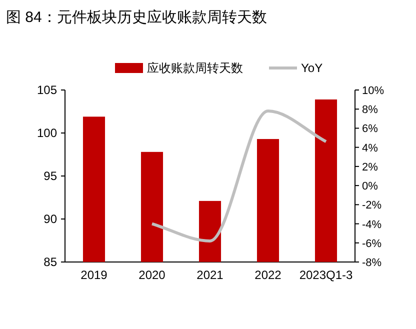 The width and height of the screenshot is (416, 329). What do you see at coordinates (370, 148) in the screenshot?
I see `y2-tick-label: 4%` at bounding box center [370, 148].